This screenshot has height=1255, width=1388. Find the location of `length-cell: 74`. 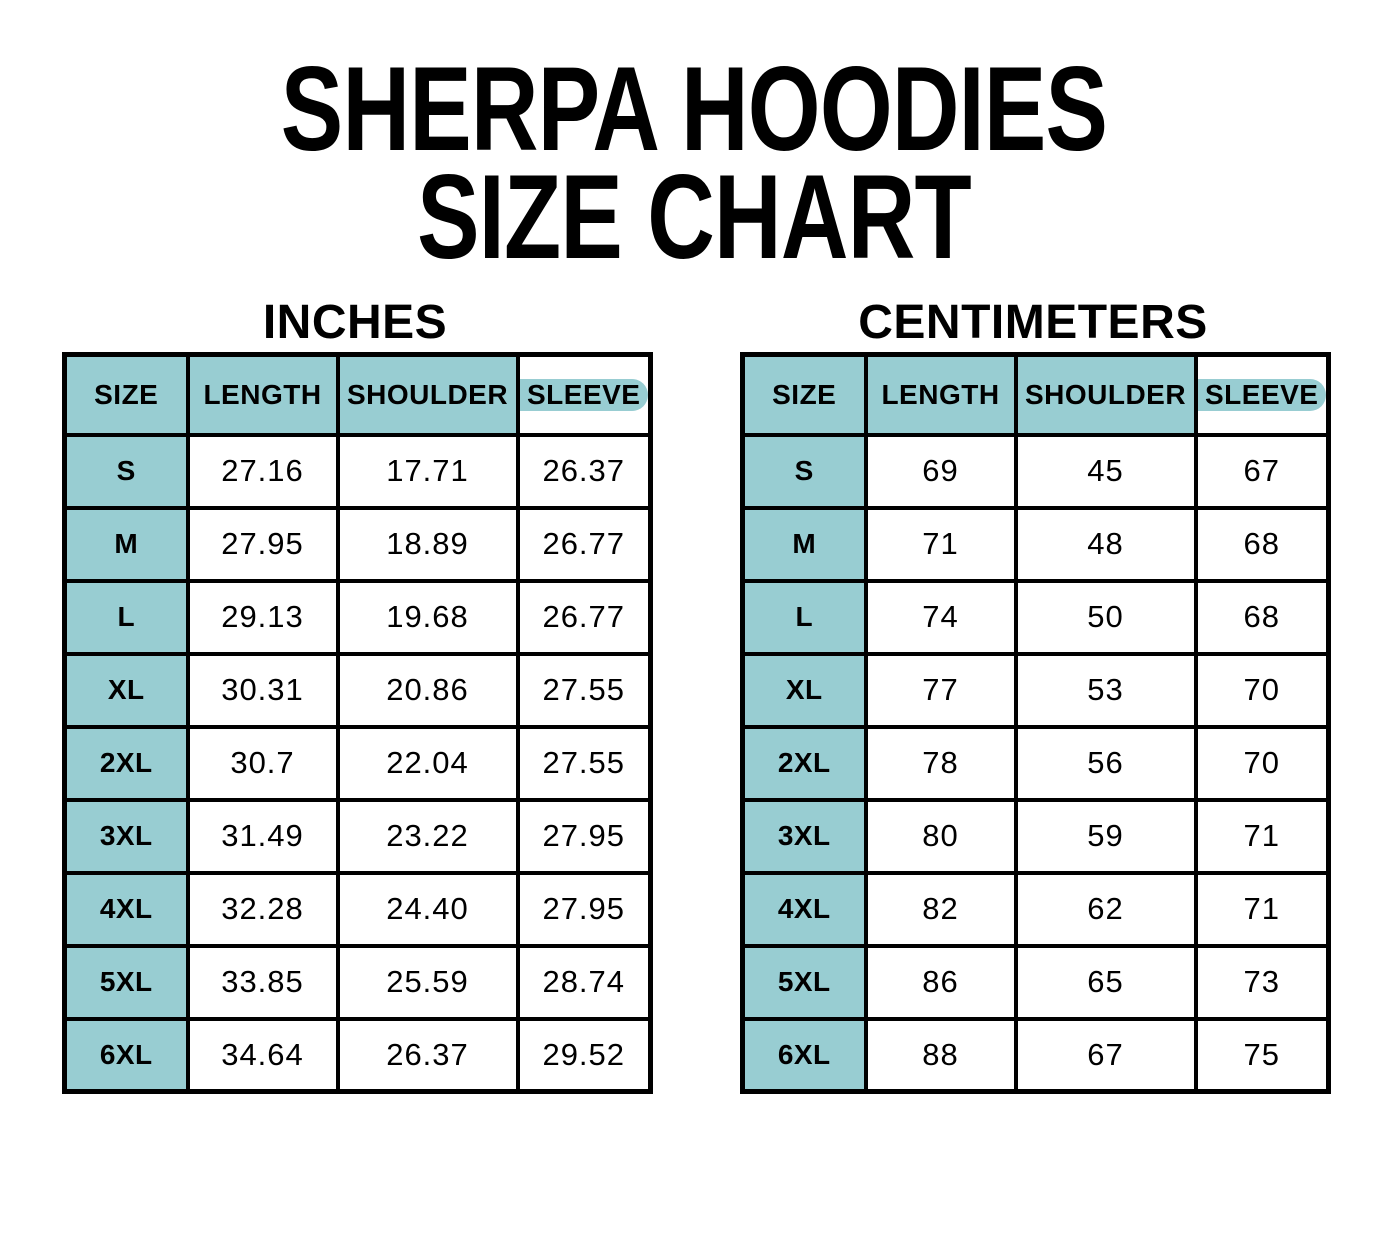

length-cell: 74 is located at coordinates (940, 617).